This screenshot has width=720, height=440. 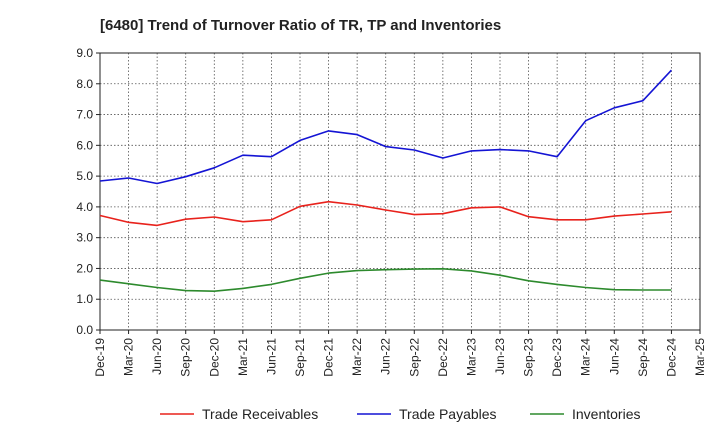 What do you see at coordinates (385, 280) in the screenshot?
I see `series-line-inventories` at bounding box center [385, 280].